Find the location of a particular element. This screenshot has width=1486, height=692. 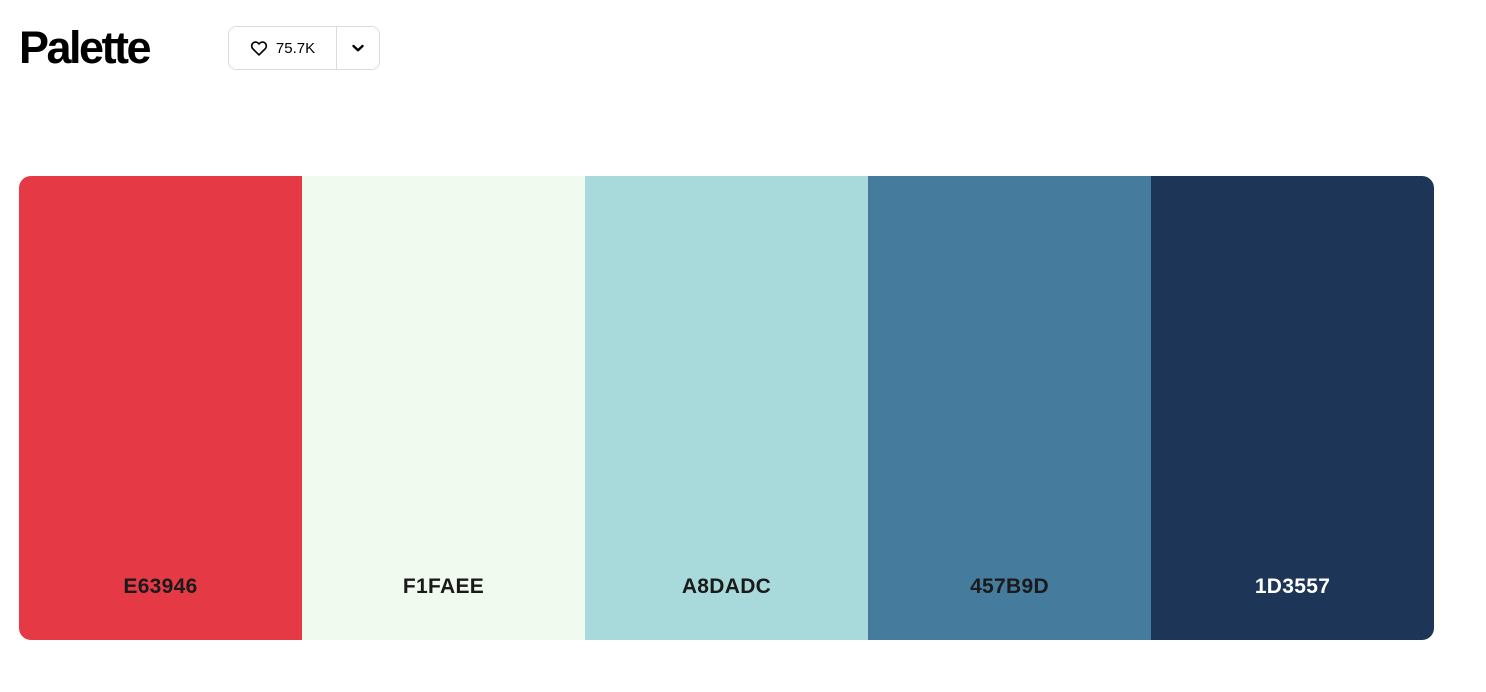

more-options-button is located at coordinates (358, 48).